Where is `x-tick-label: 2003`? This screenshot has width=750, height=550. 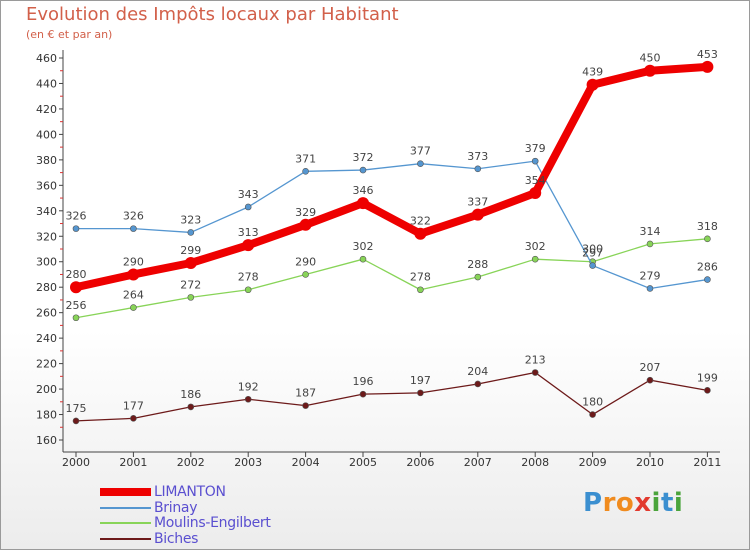
x-tick-label: 2003 is located at coordinates (248, 462).